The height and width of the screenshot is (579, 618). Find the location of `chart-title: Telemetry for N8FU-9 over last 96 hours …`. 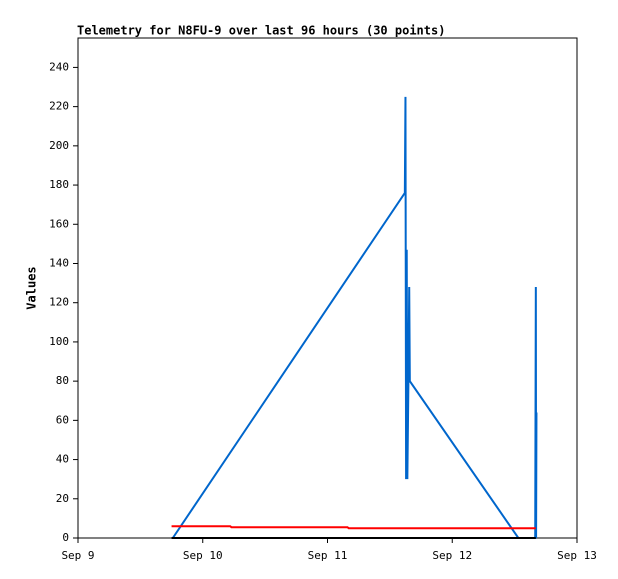

chart-title: Telemetry for N8FU-9 over last 96 hours … is located at coordinates (261, 31).